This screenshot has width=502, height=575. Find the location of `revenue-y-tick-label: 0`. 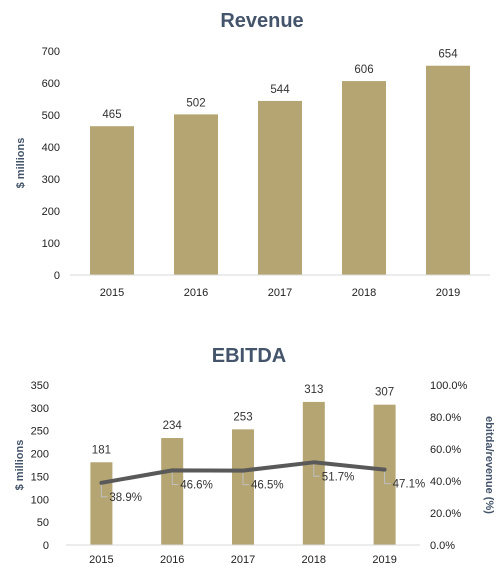

revenue-y-tick-label: 0 is located at coordinates (57, 276).